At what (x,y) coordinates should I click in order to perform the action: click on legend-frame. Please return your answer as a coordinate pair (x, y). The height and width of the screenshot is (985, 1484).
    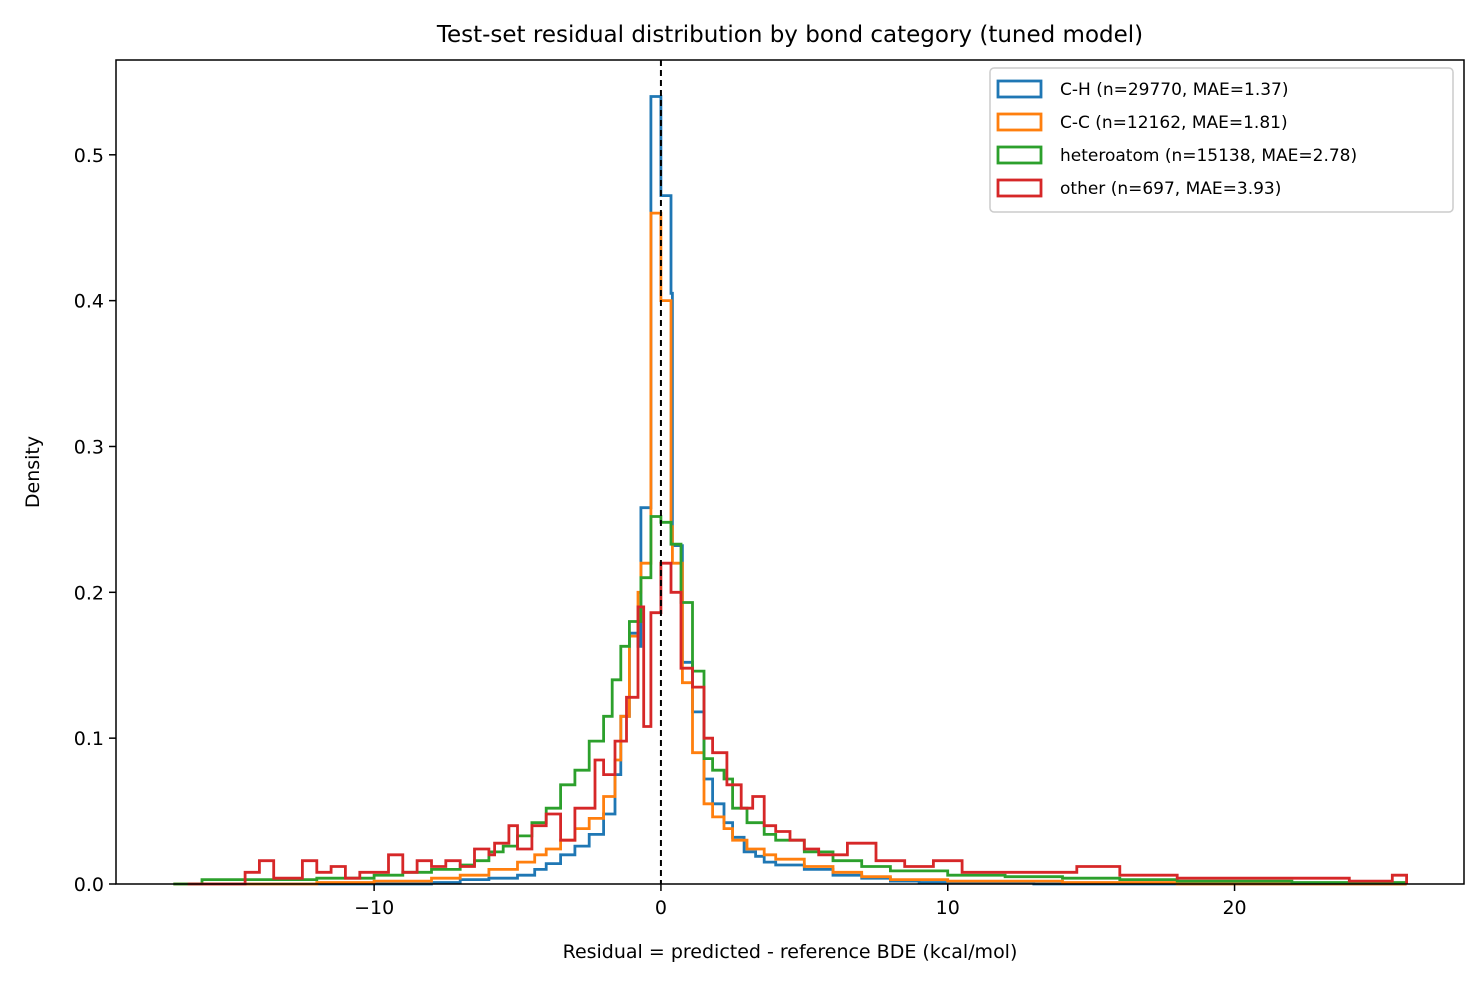
    Looking at the image, I should click on (1221, 140).